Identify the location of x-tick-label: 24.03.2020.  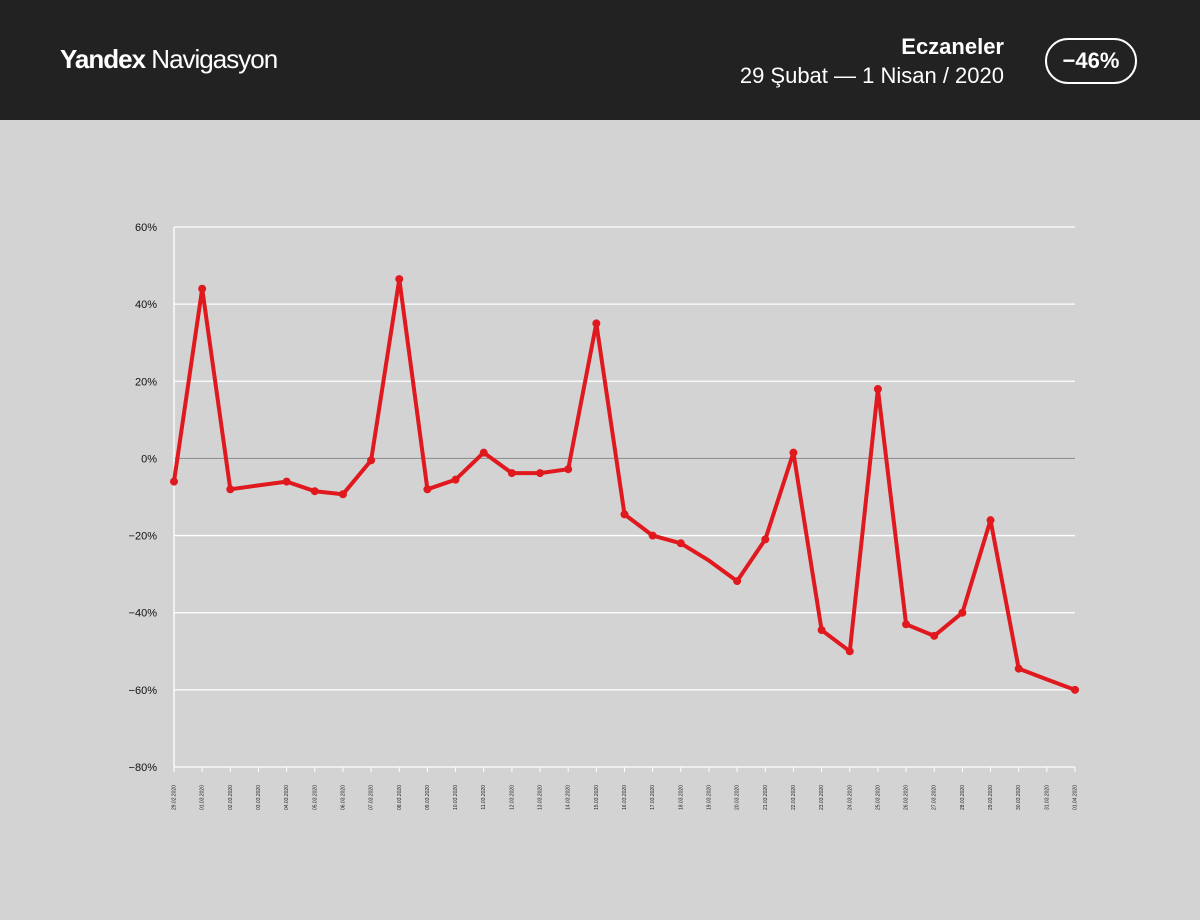
(850, 797).